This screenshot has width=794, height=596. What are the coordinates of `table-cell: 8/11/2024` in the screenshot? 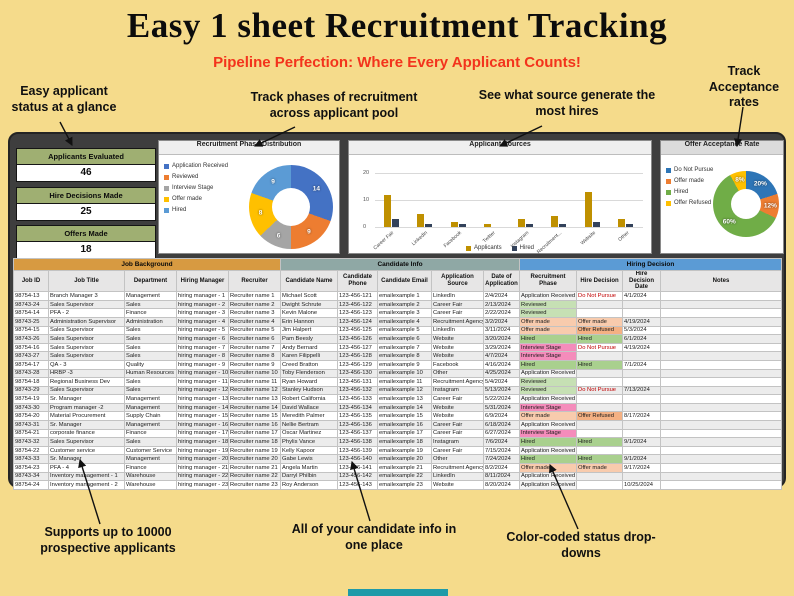 It's located at (501, 476).